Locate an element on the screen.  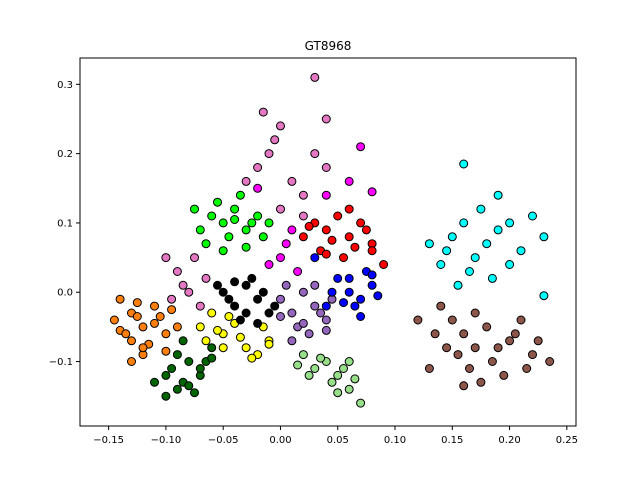
x-tick-label: 0.00 is located at coordinates (280, 440).